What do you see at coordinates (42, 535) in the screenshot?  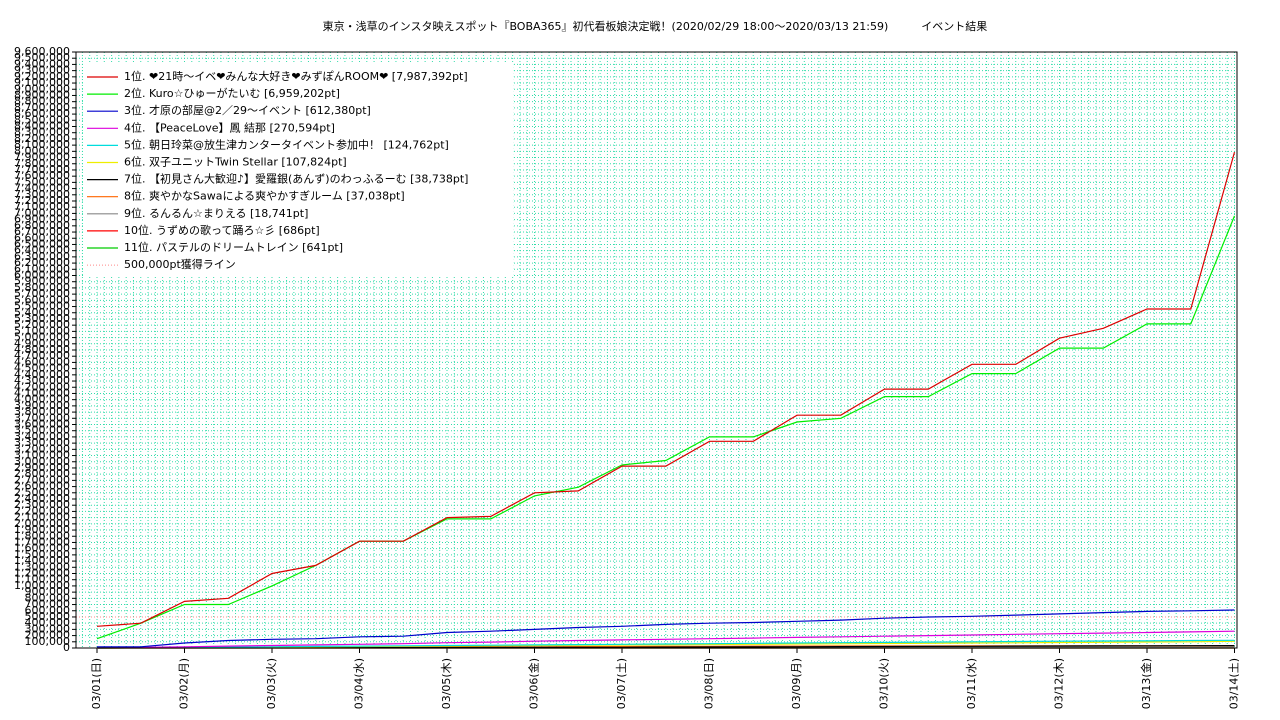 I see `y-tick-label: 1,800,000` at bounding box center [42, 535].